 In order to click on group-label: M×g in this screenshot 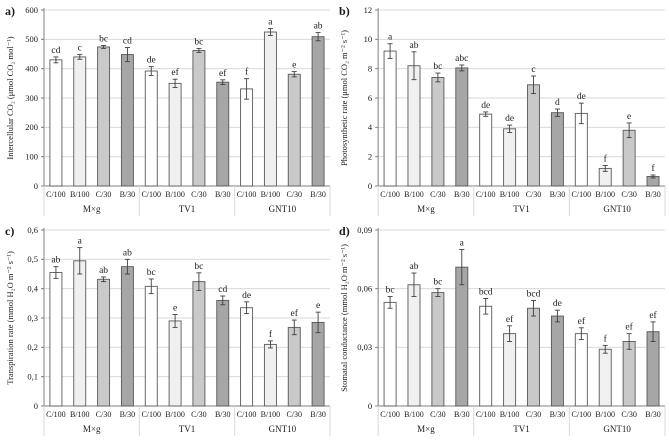, I will do `click(92, 209)`.